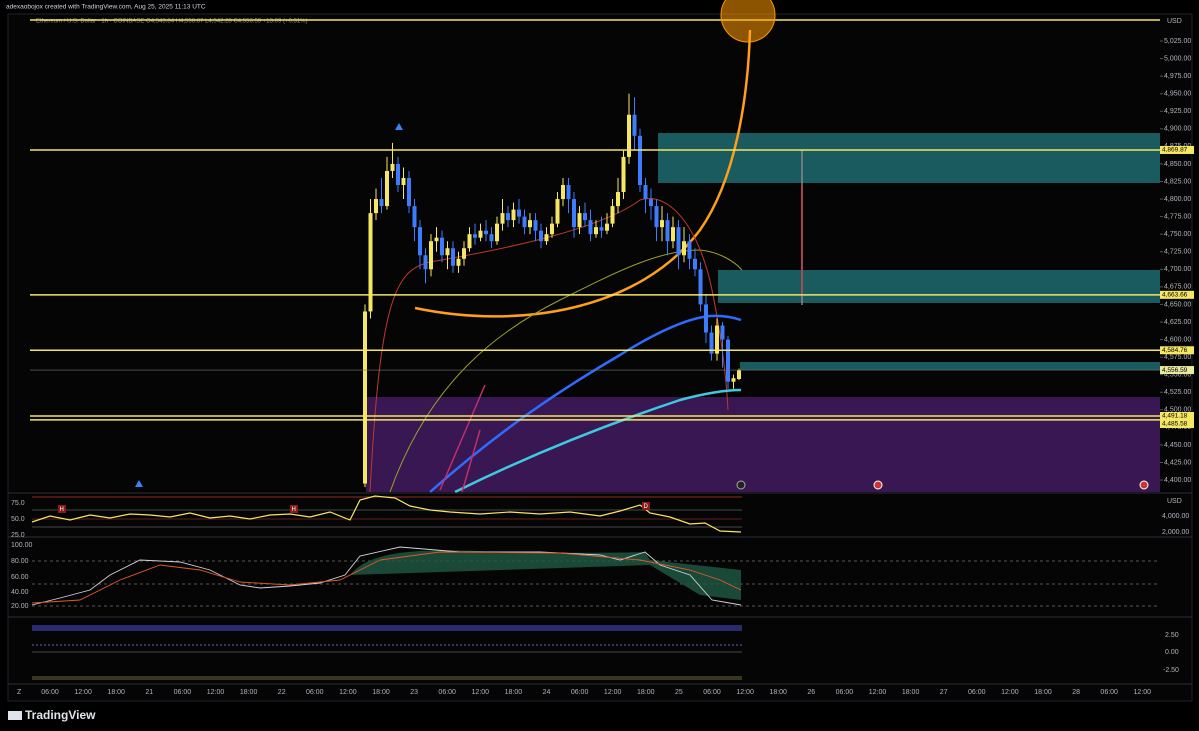  What do you see at coordinates (547, 692) in the screenshot?
I see `x-tick-label: 24` at bounding box center [547, 692].